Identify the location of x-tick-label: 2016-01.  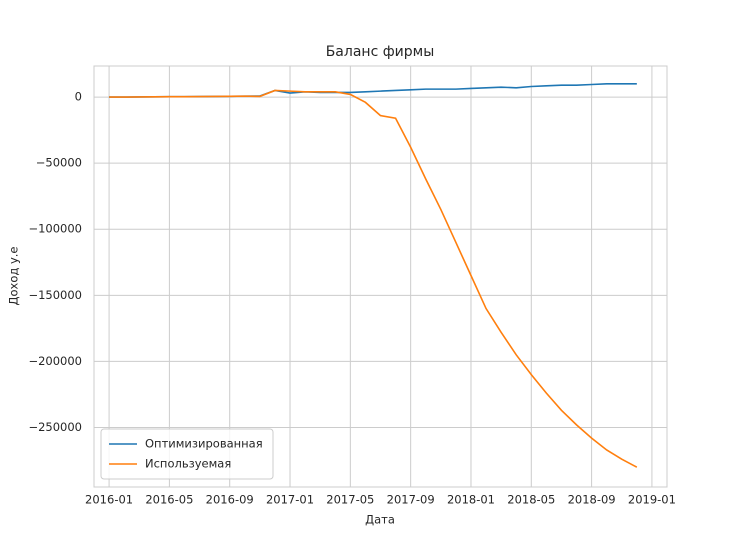
(109, 500).